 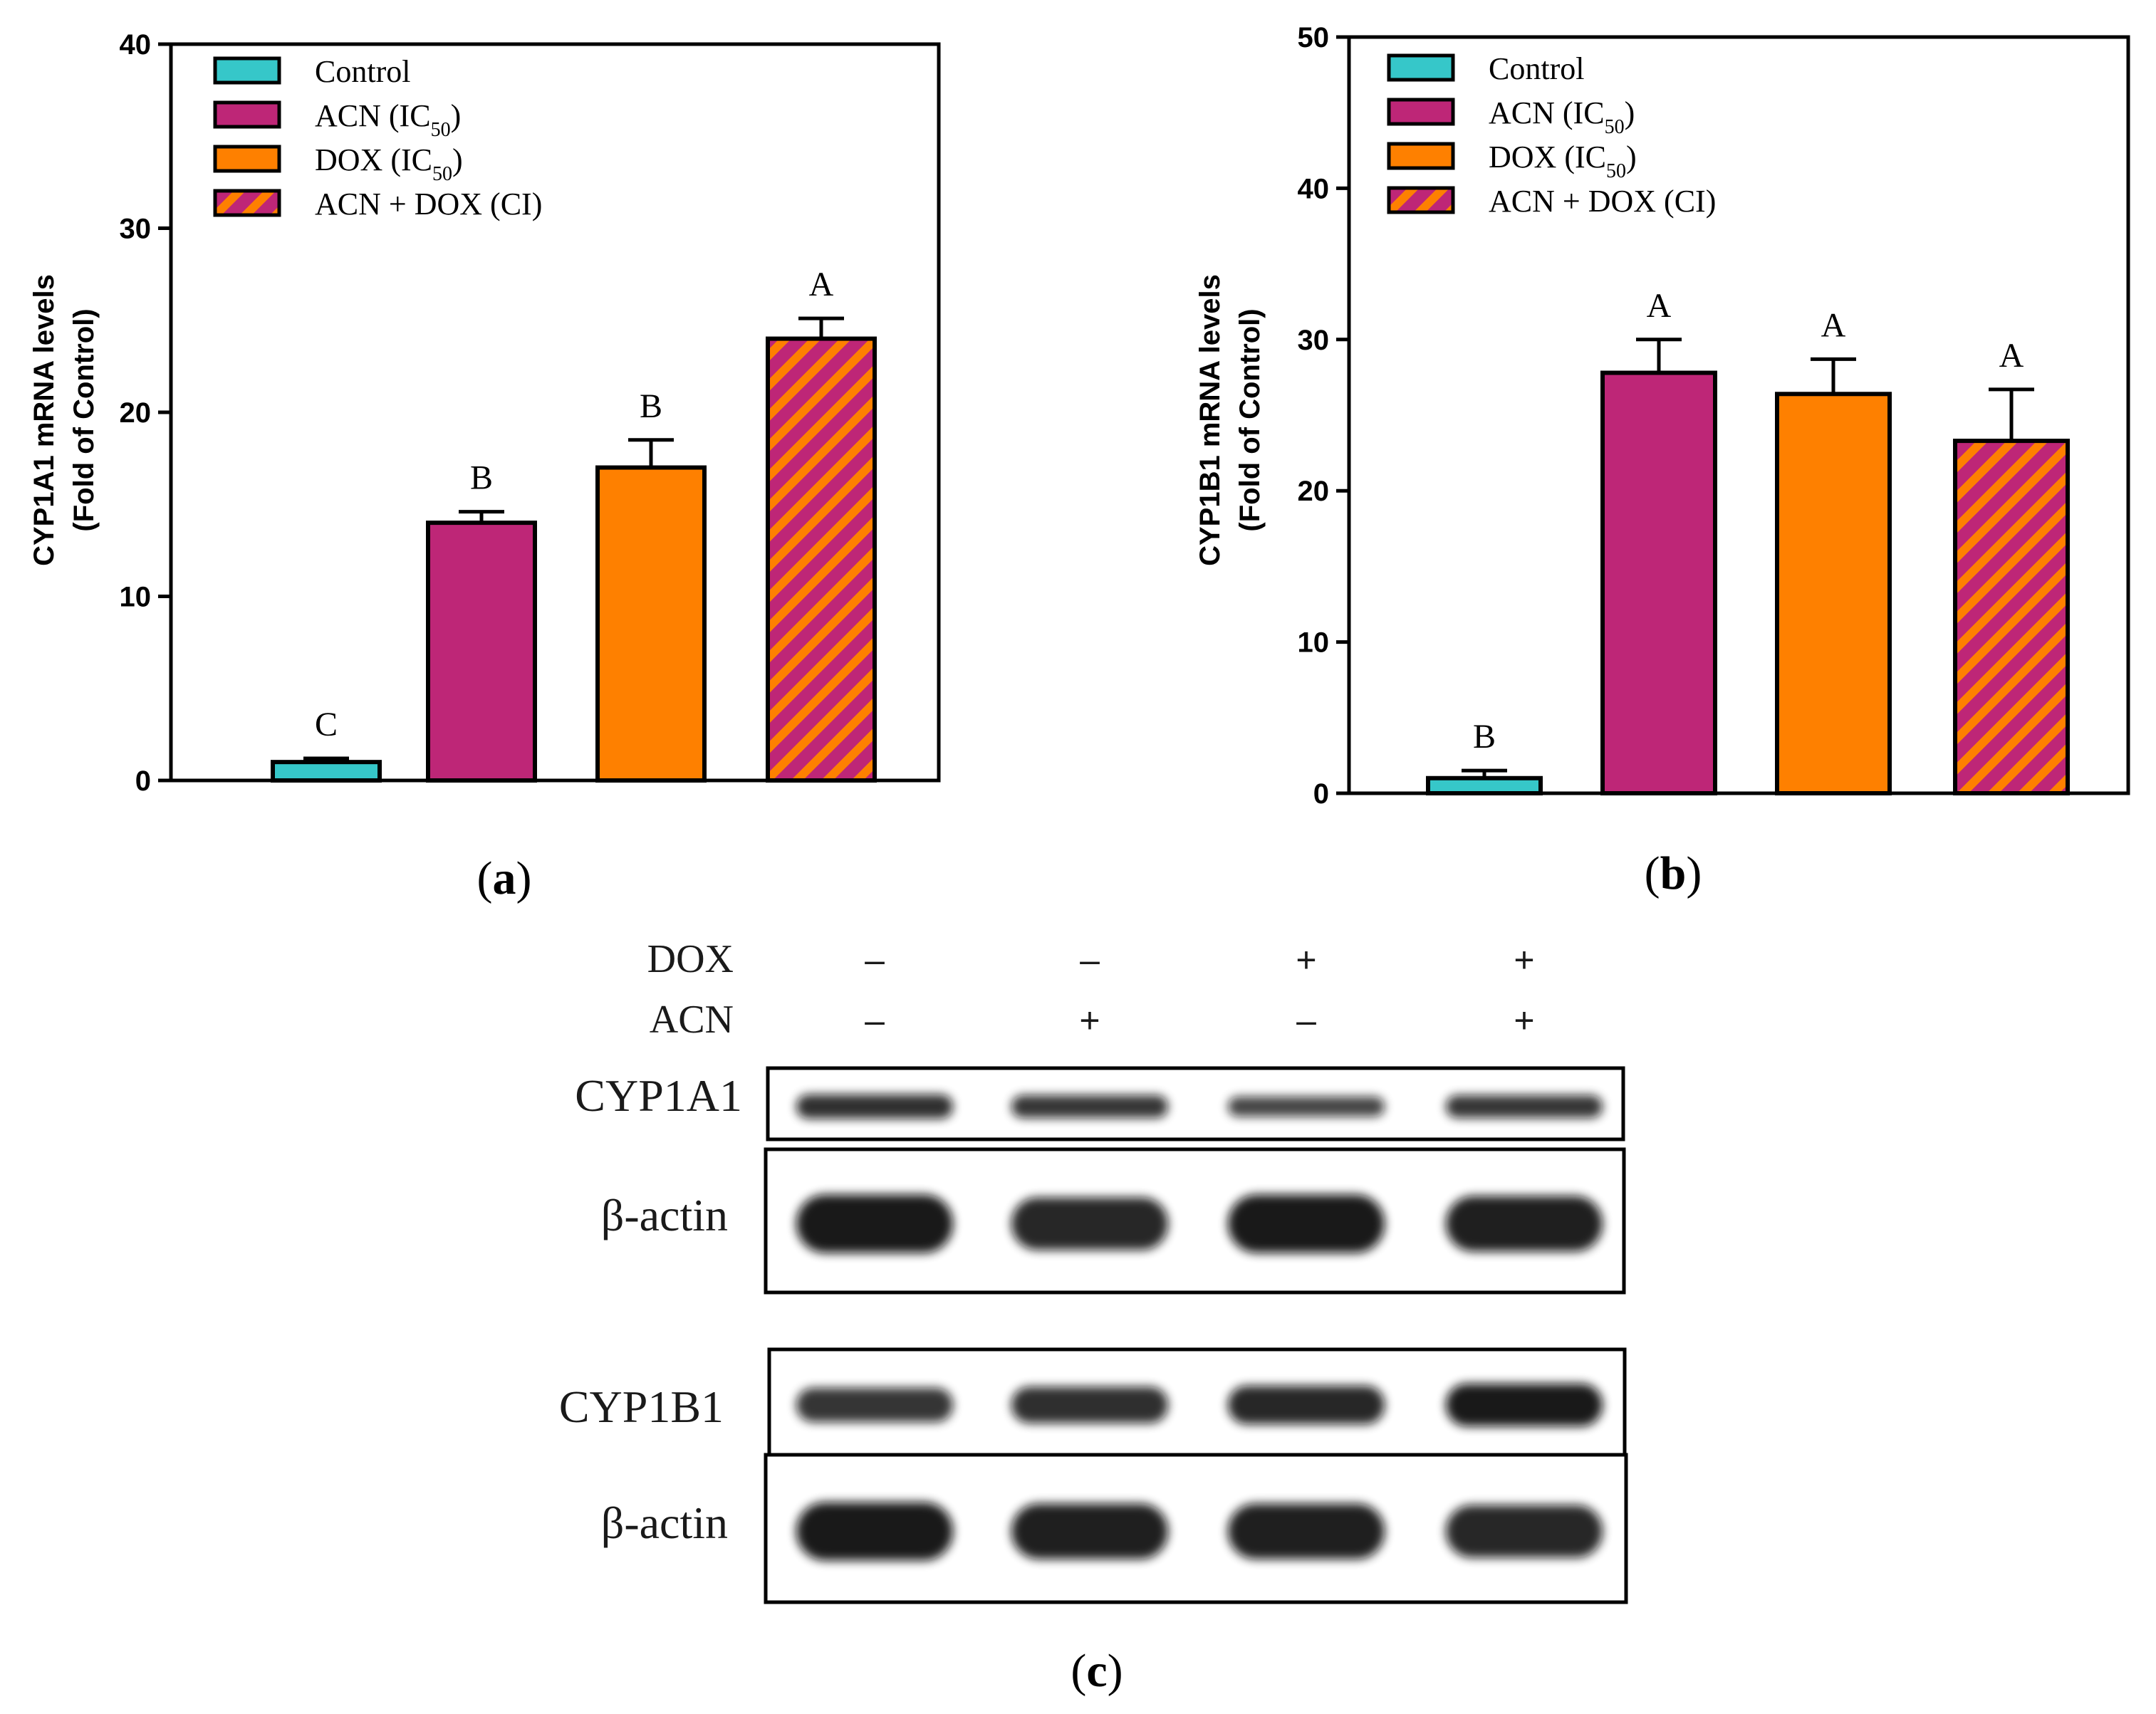 What do you see at coordinates (64, 420) in the screenshot?
I see `chart-a-ylabel: CYP1A1 mRNA levels (Fold of Control)` at bounding box center [64, 420].